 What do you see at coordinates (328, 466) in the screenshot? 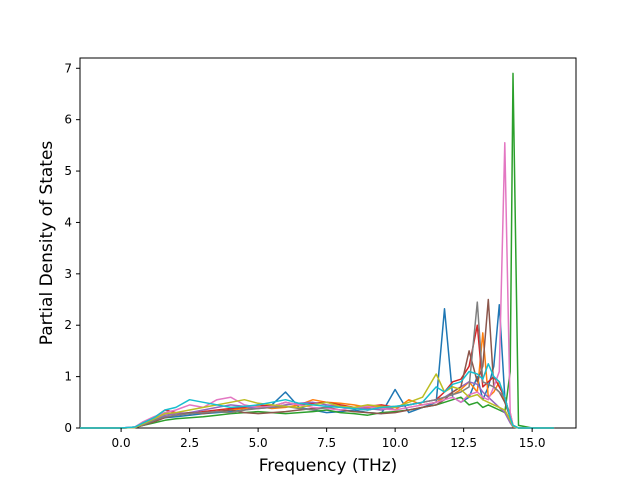
I see `x-axis-label: Frequency (THz)` at bounding box center [328, 466].